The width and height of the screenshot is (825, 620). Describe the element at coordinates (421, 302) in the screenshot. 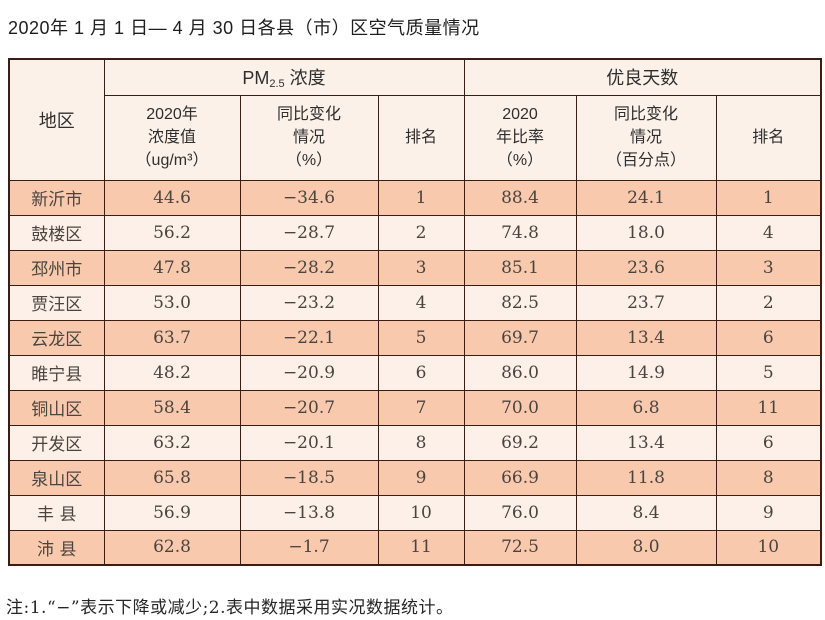

I see `cell-pm25-rank: 4` at that location.